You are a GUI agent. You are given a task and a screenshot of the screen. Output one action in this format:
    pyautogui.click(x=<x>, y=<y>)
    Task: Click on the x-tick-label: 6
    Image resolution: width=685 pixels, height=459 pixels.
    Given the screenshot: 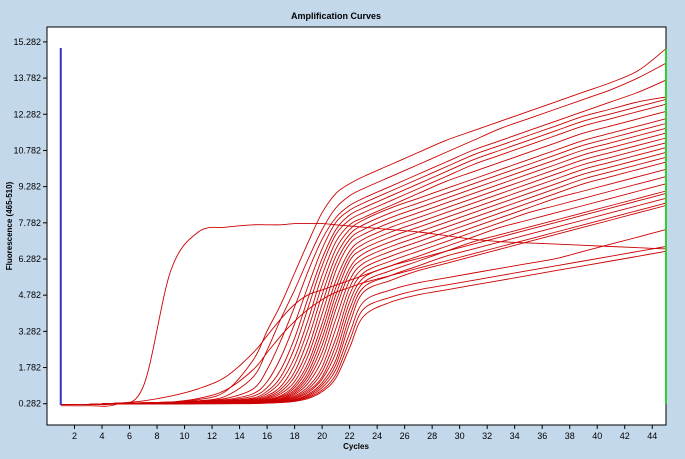 What is the action you would take?
    pyautogui.click(x=129, y=436)
    